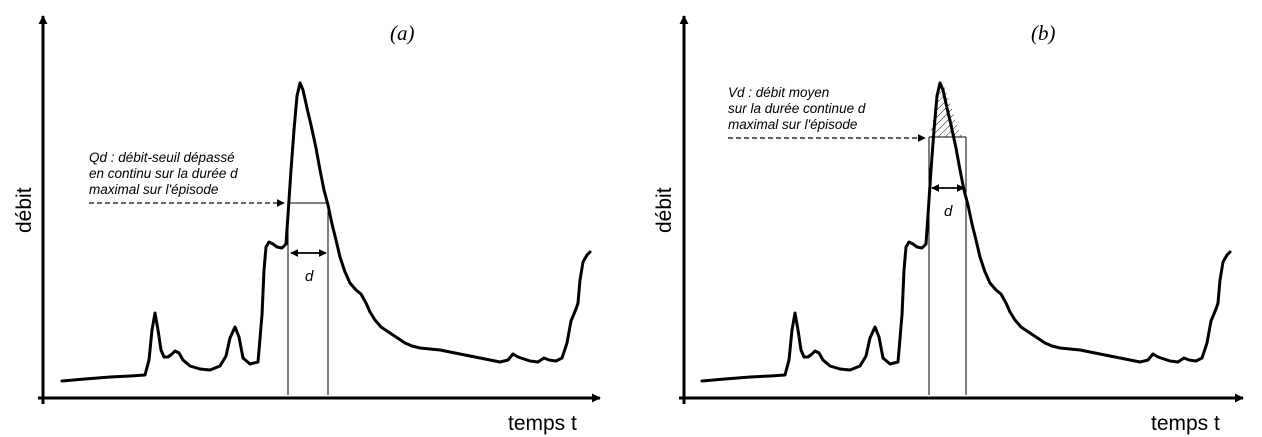 The width and height of the screenshot is (1262, 437). What do you see at coordinates (402, 33) in the screenshot?
I see `panel-label: (a)` at bounding box center [402, 33].